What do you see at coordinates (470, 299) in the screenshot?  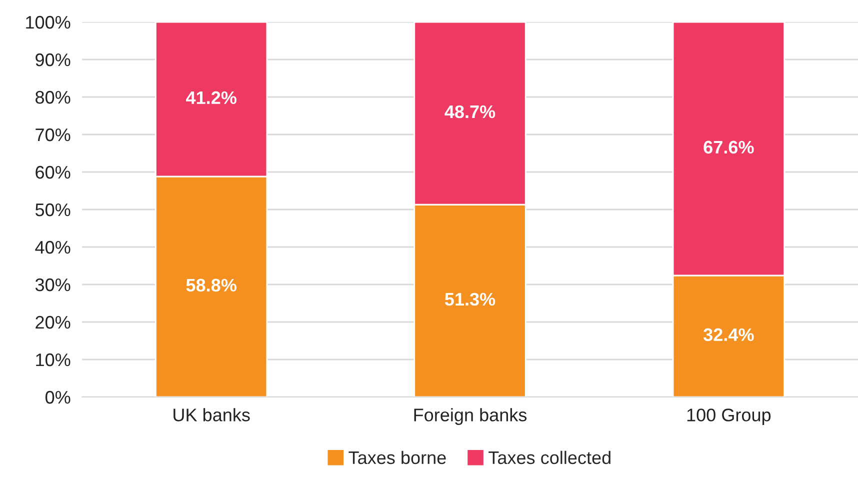 I see `data-label: 51.3%` at bounding box center [470, 299].